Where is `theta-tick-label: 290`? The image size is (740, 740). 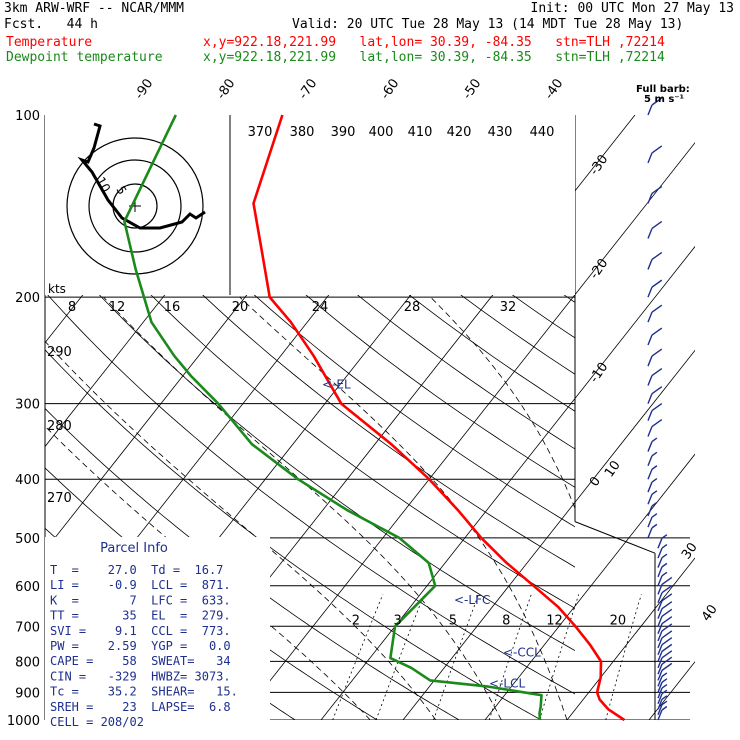 theta-tick-label: 290 is located at coordinates (59, 352).